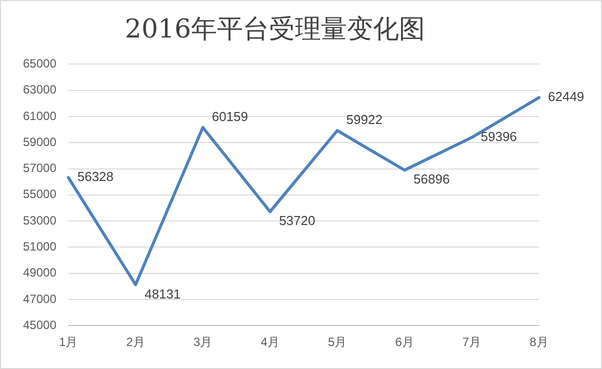  What do you see at coordinates (39, 141) in the screenshot?
I see `y-tick-label: 59000` at bounding box center [39, 141].